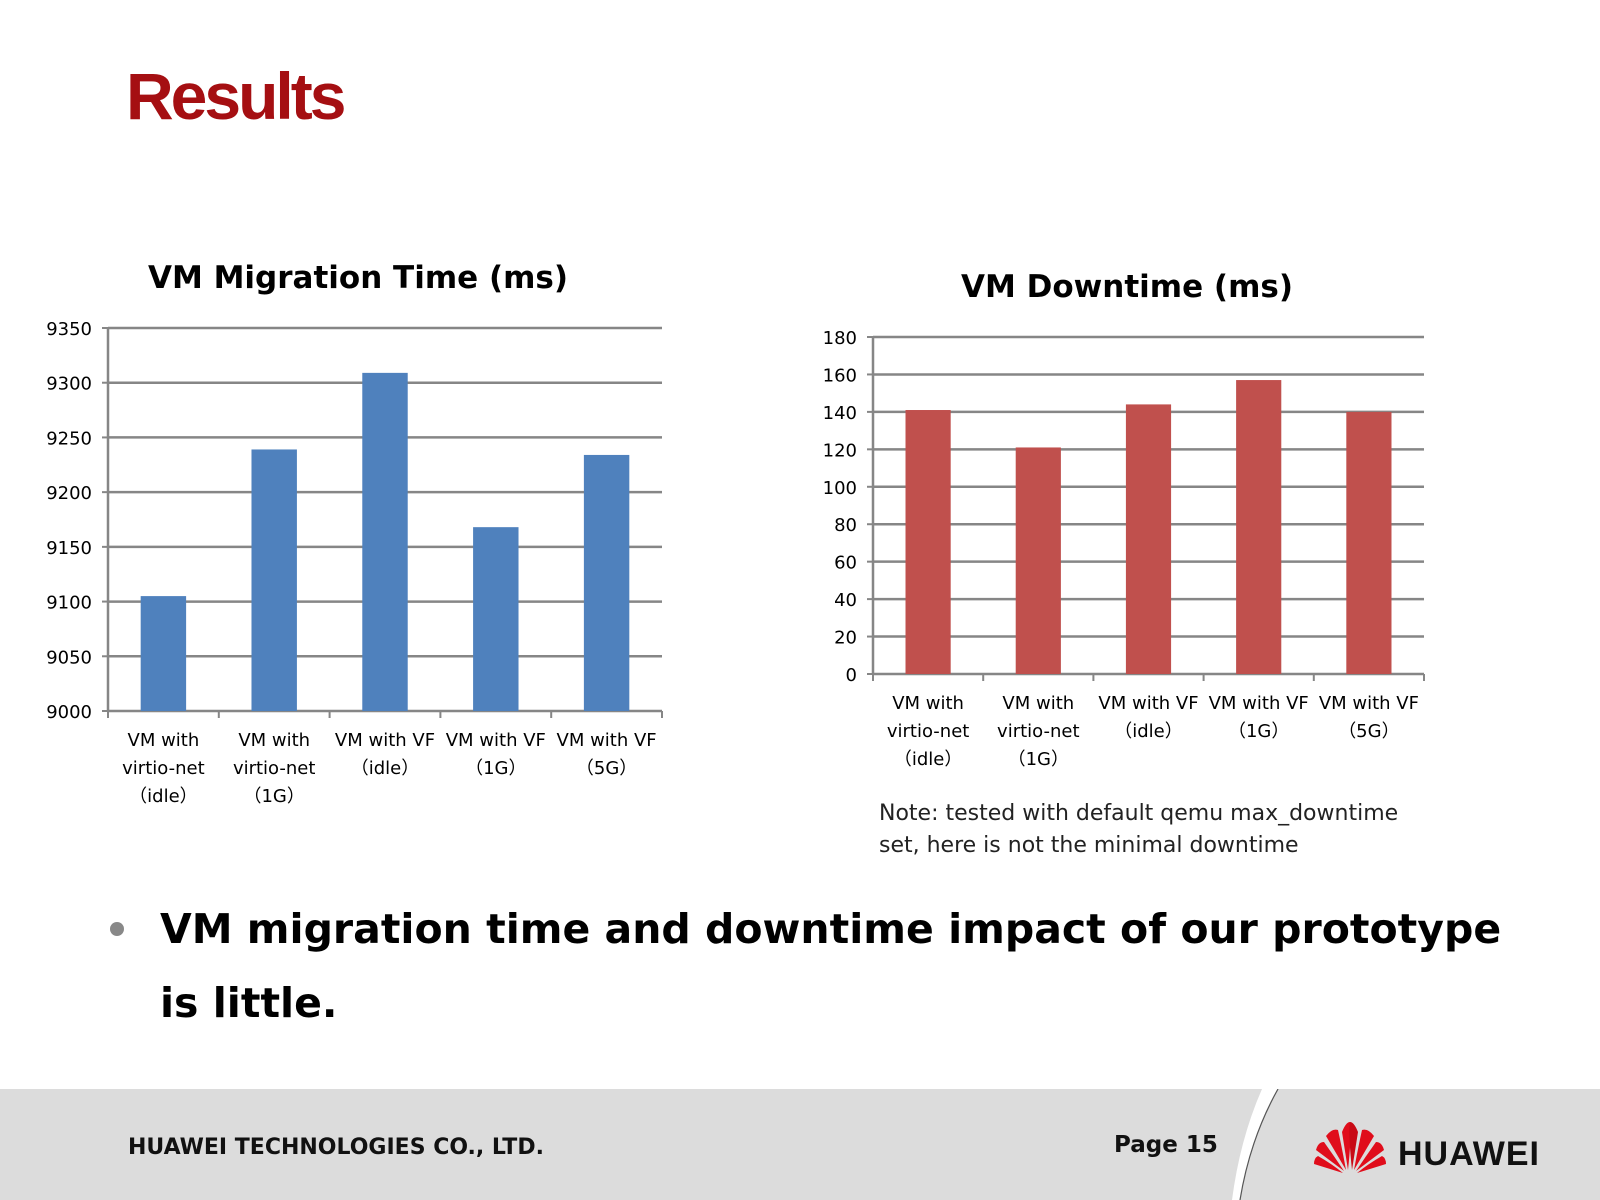 This screenshot has width=1600, height=1200. Describe the element at coordinates (236, 96) in the screenshot. I see `slide-title: Results` at that location.